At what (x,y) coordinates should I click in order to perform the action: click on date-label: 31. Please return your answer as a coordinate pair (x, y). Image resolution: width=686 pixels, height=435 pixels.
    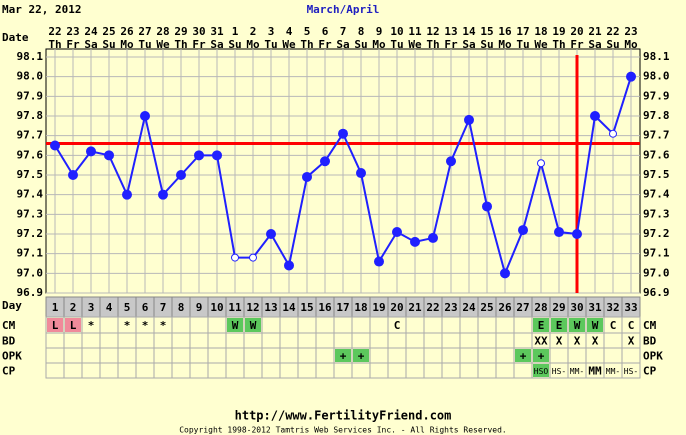
    Looking at the image, I should click on (217, 31).